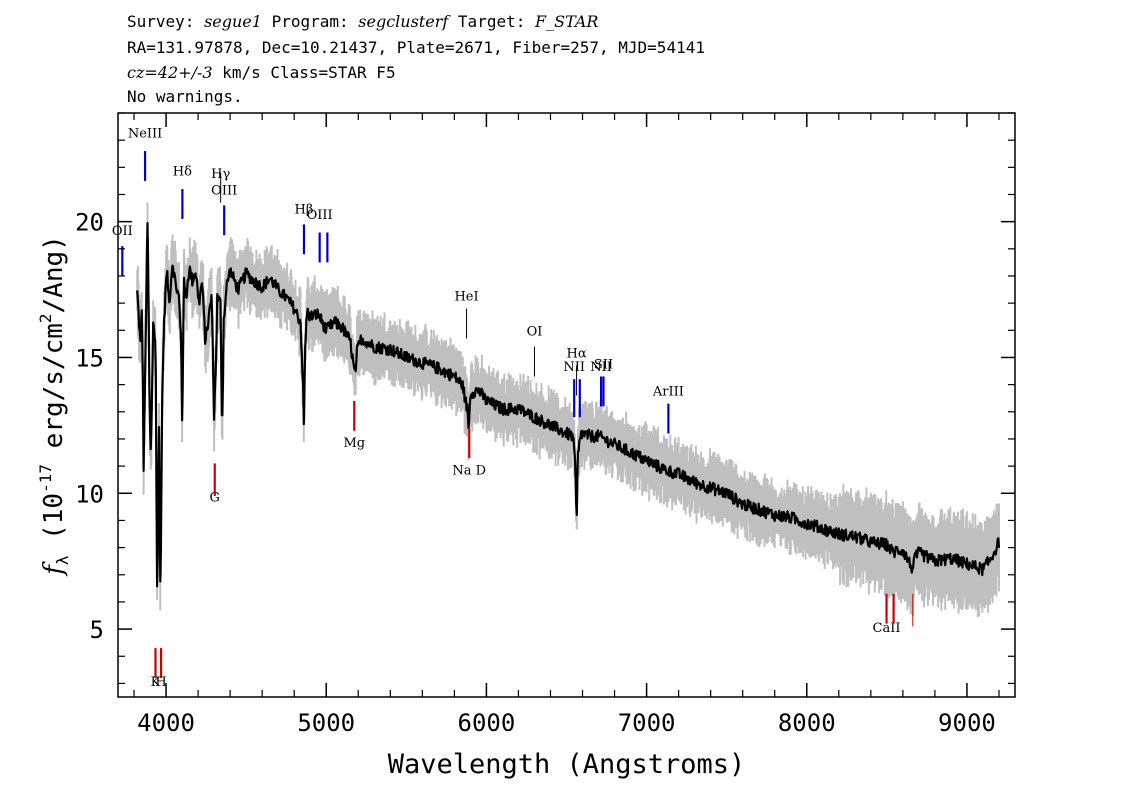 The width and height of the screenshot is (1134, 810). What do you see at coordinates (310, 21) in the screenshot?
I see `program-label: Program:` at bounding box center [310, 21].